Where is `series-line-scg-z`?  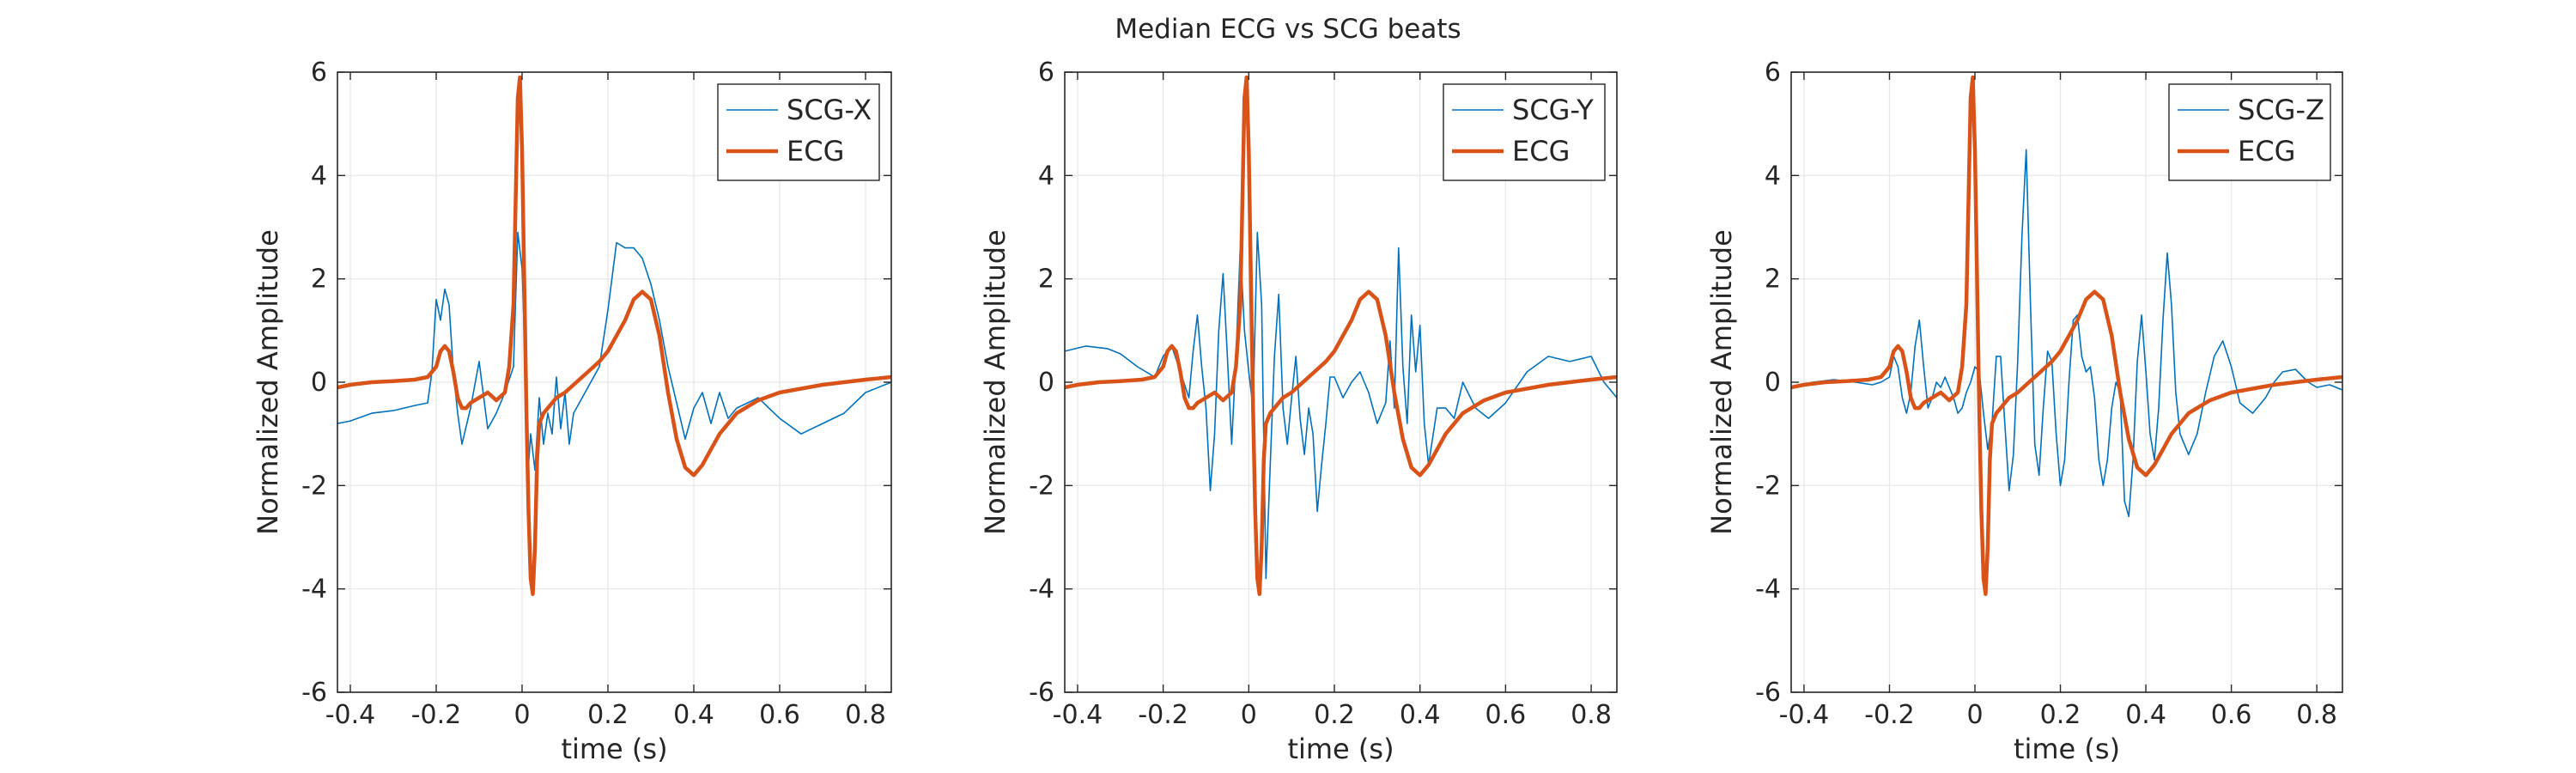
series-line-scg-z is located at coordinates (2067, 333).